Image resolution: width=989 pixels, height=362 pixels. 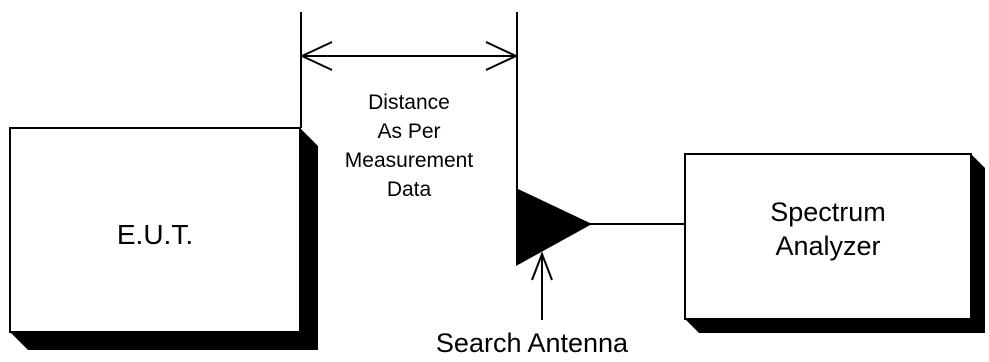 What do you see at coordinates (542, 266) in the screenshot?
I see `search-antenna-pointer-arrowhead` at bounding box center [542, 266].